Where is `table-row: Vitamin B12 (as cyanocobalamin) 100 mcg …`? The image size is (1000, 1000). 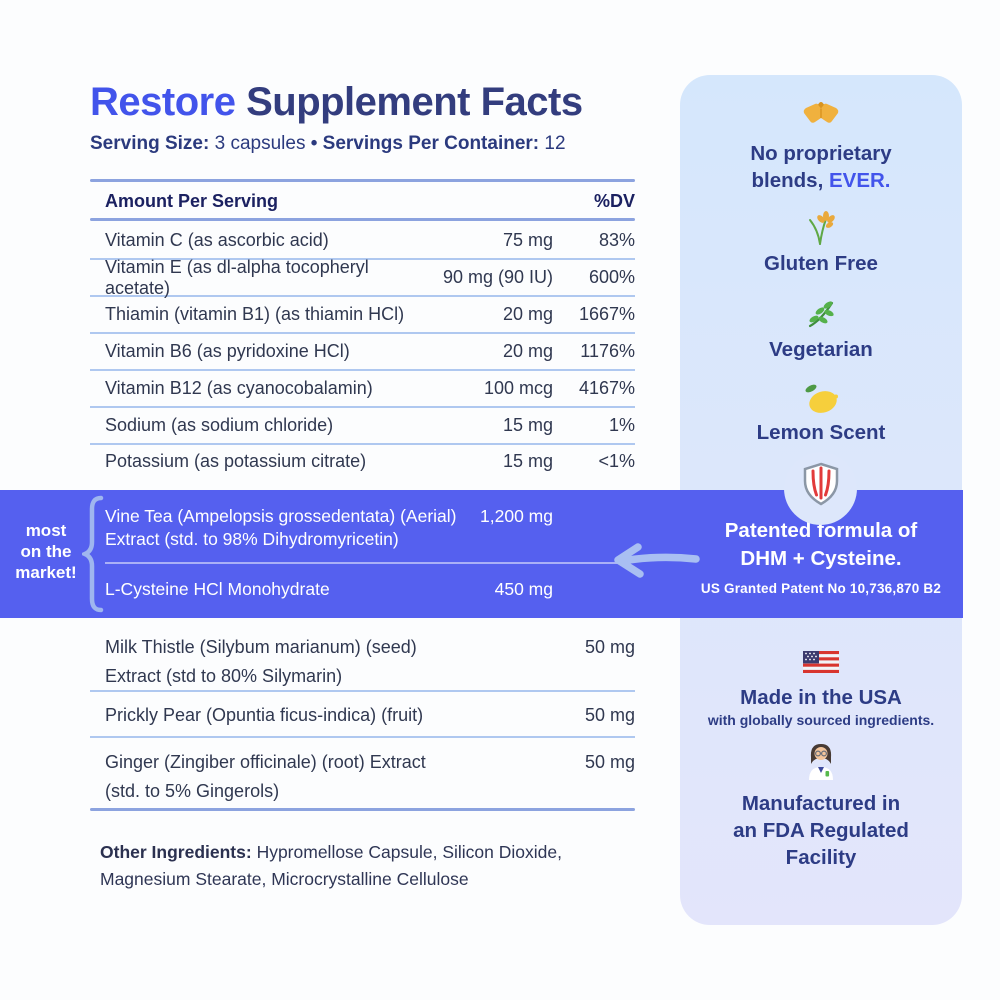 table-row: Vitamin B12 (as cyanocobalamin) 100 mcg … is located at coordinates (362, 389).